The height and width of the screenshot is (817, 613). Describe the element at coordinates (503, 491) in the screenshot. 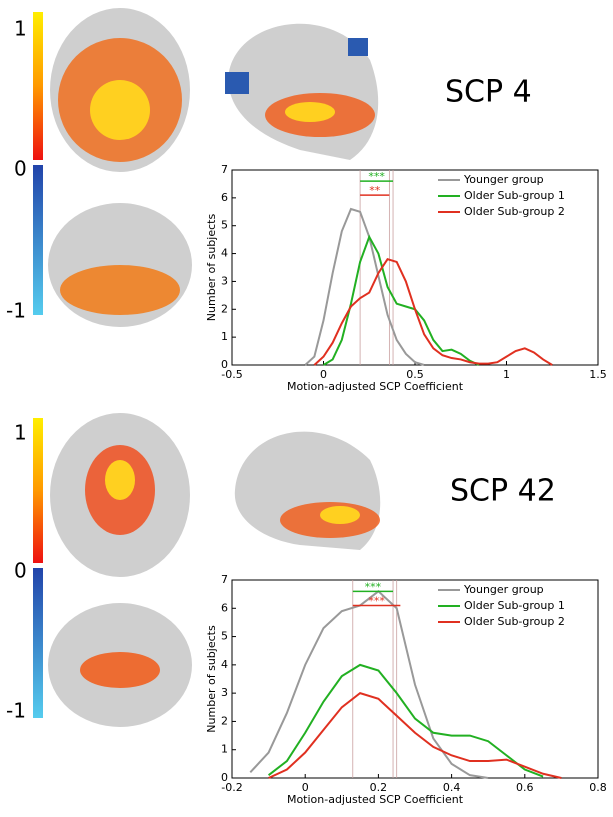

I see `panel-label: SCP 42` at that location.